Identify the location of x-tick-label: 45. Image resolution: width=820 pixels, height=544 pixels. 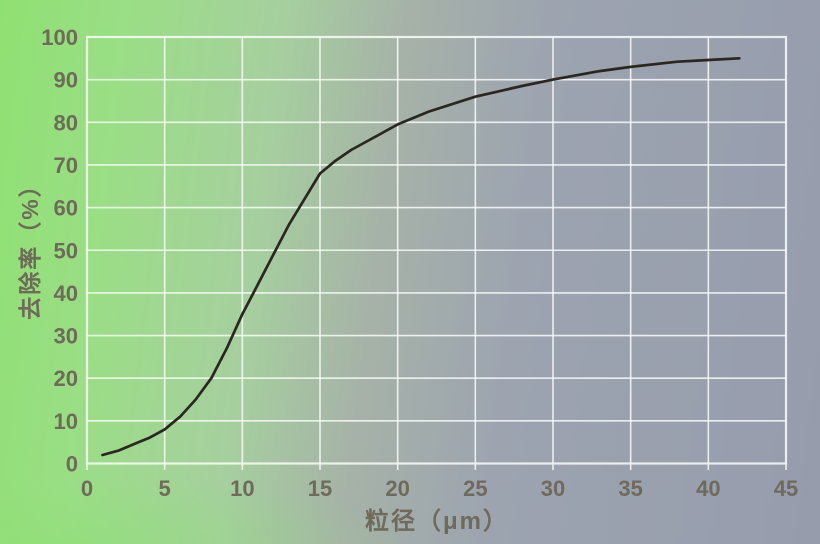
(786, 488).